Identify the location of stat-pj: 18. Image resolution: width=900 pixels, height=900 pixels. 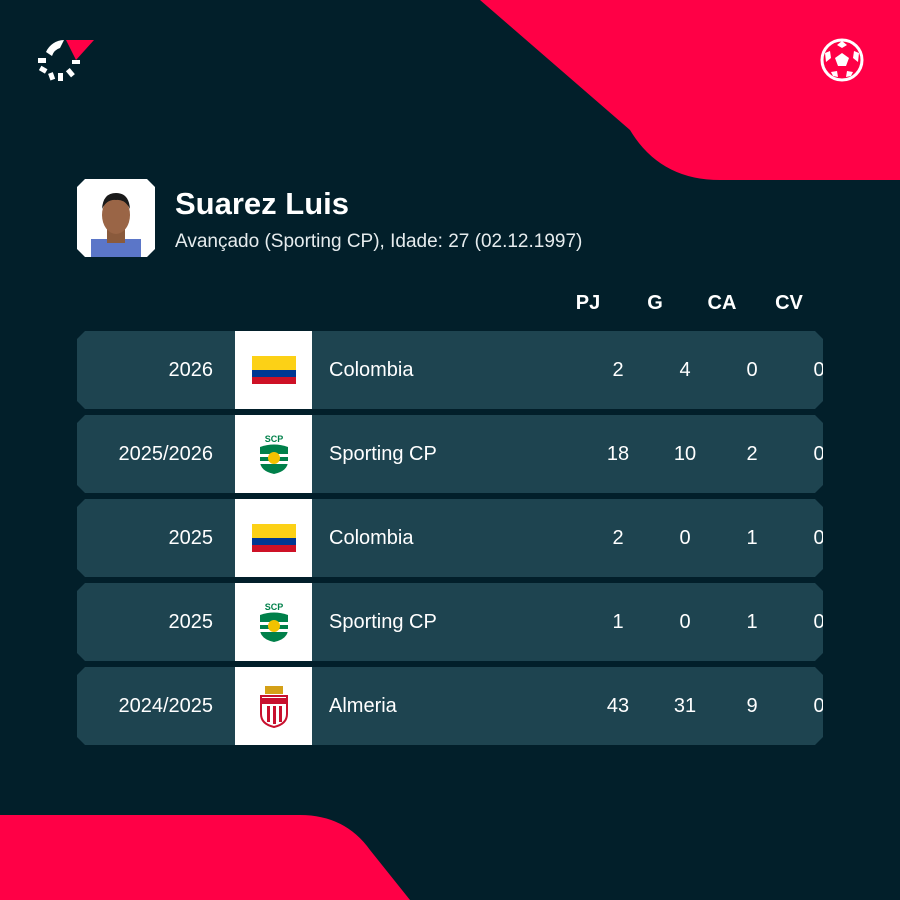
(618, 454).